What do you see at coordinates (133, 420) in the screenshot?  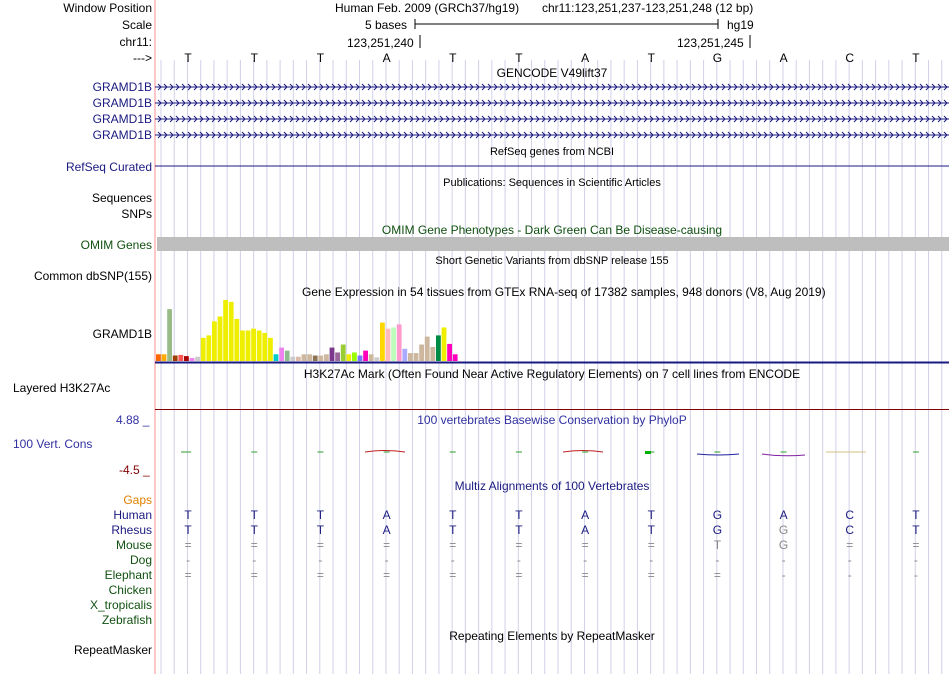 I see `phylop-max-label: 4.88 _` at bounding box center [133, 420].